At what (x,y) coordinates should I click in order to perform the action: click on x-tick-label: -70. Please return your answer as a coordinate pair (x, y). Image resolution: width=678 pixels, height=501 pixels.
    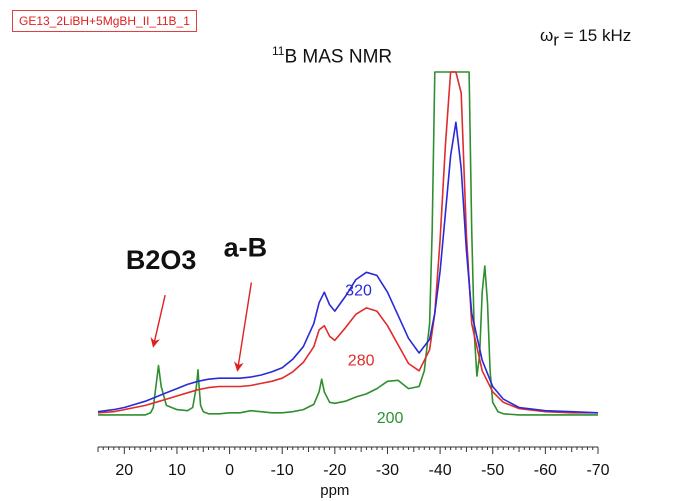
    Looking at the image, I should click on (597, 470).